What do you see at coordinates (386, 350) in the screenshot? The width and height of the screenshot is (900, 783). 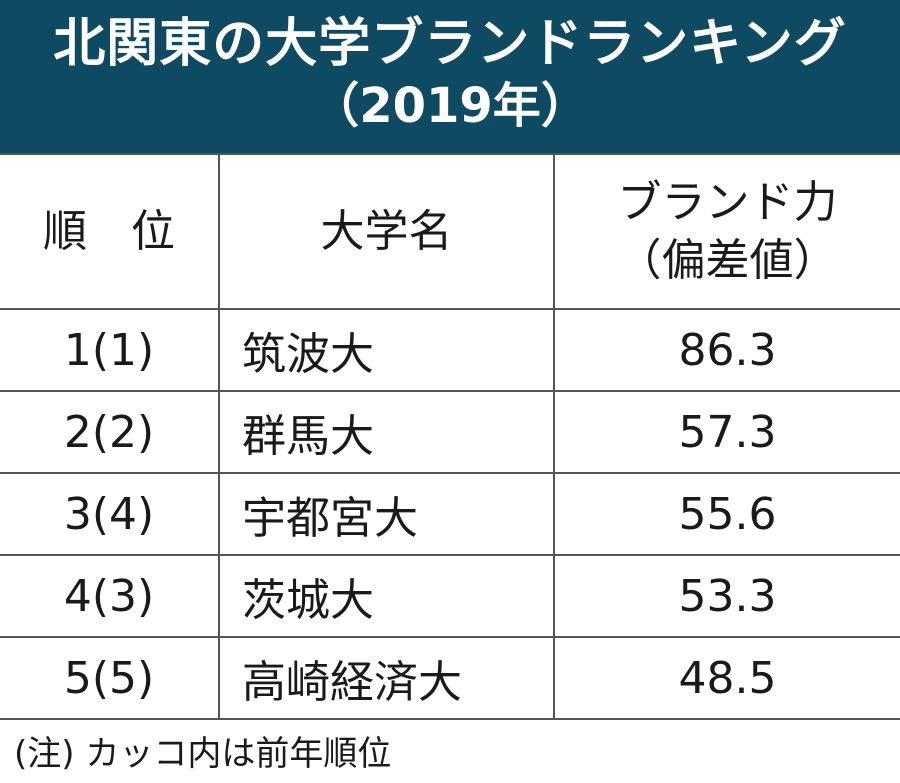 I see `name-cell: 筑波大` at bounding box center [386, 350].